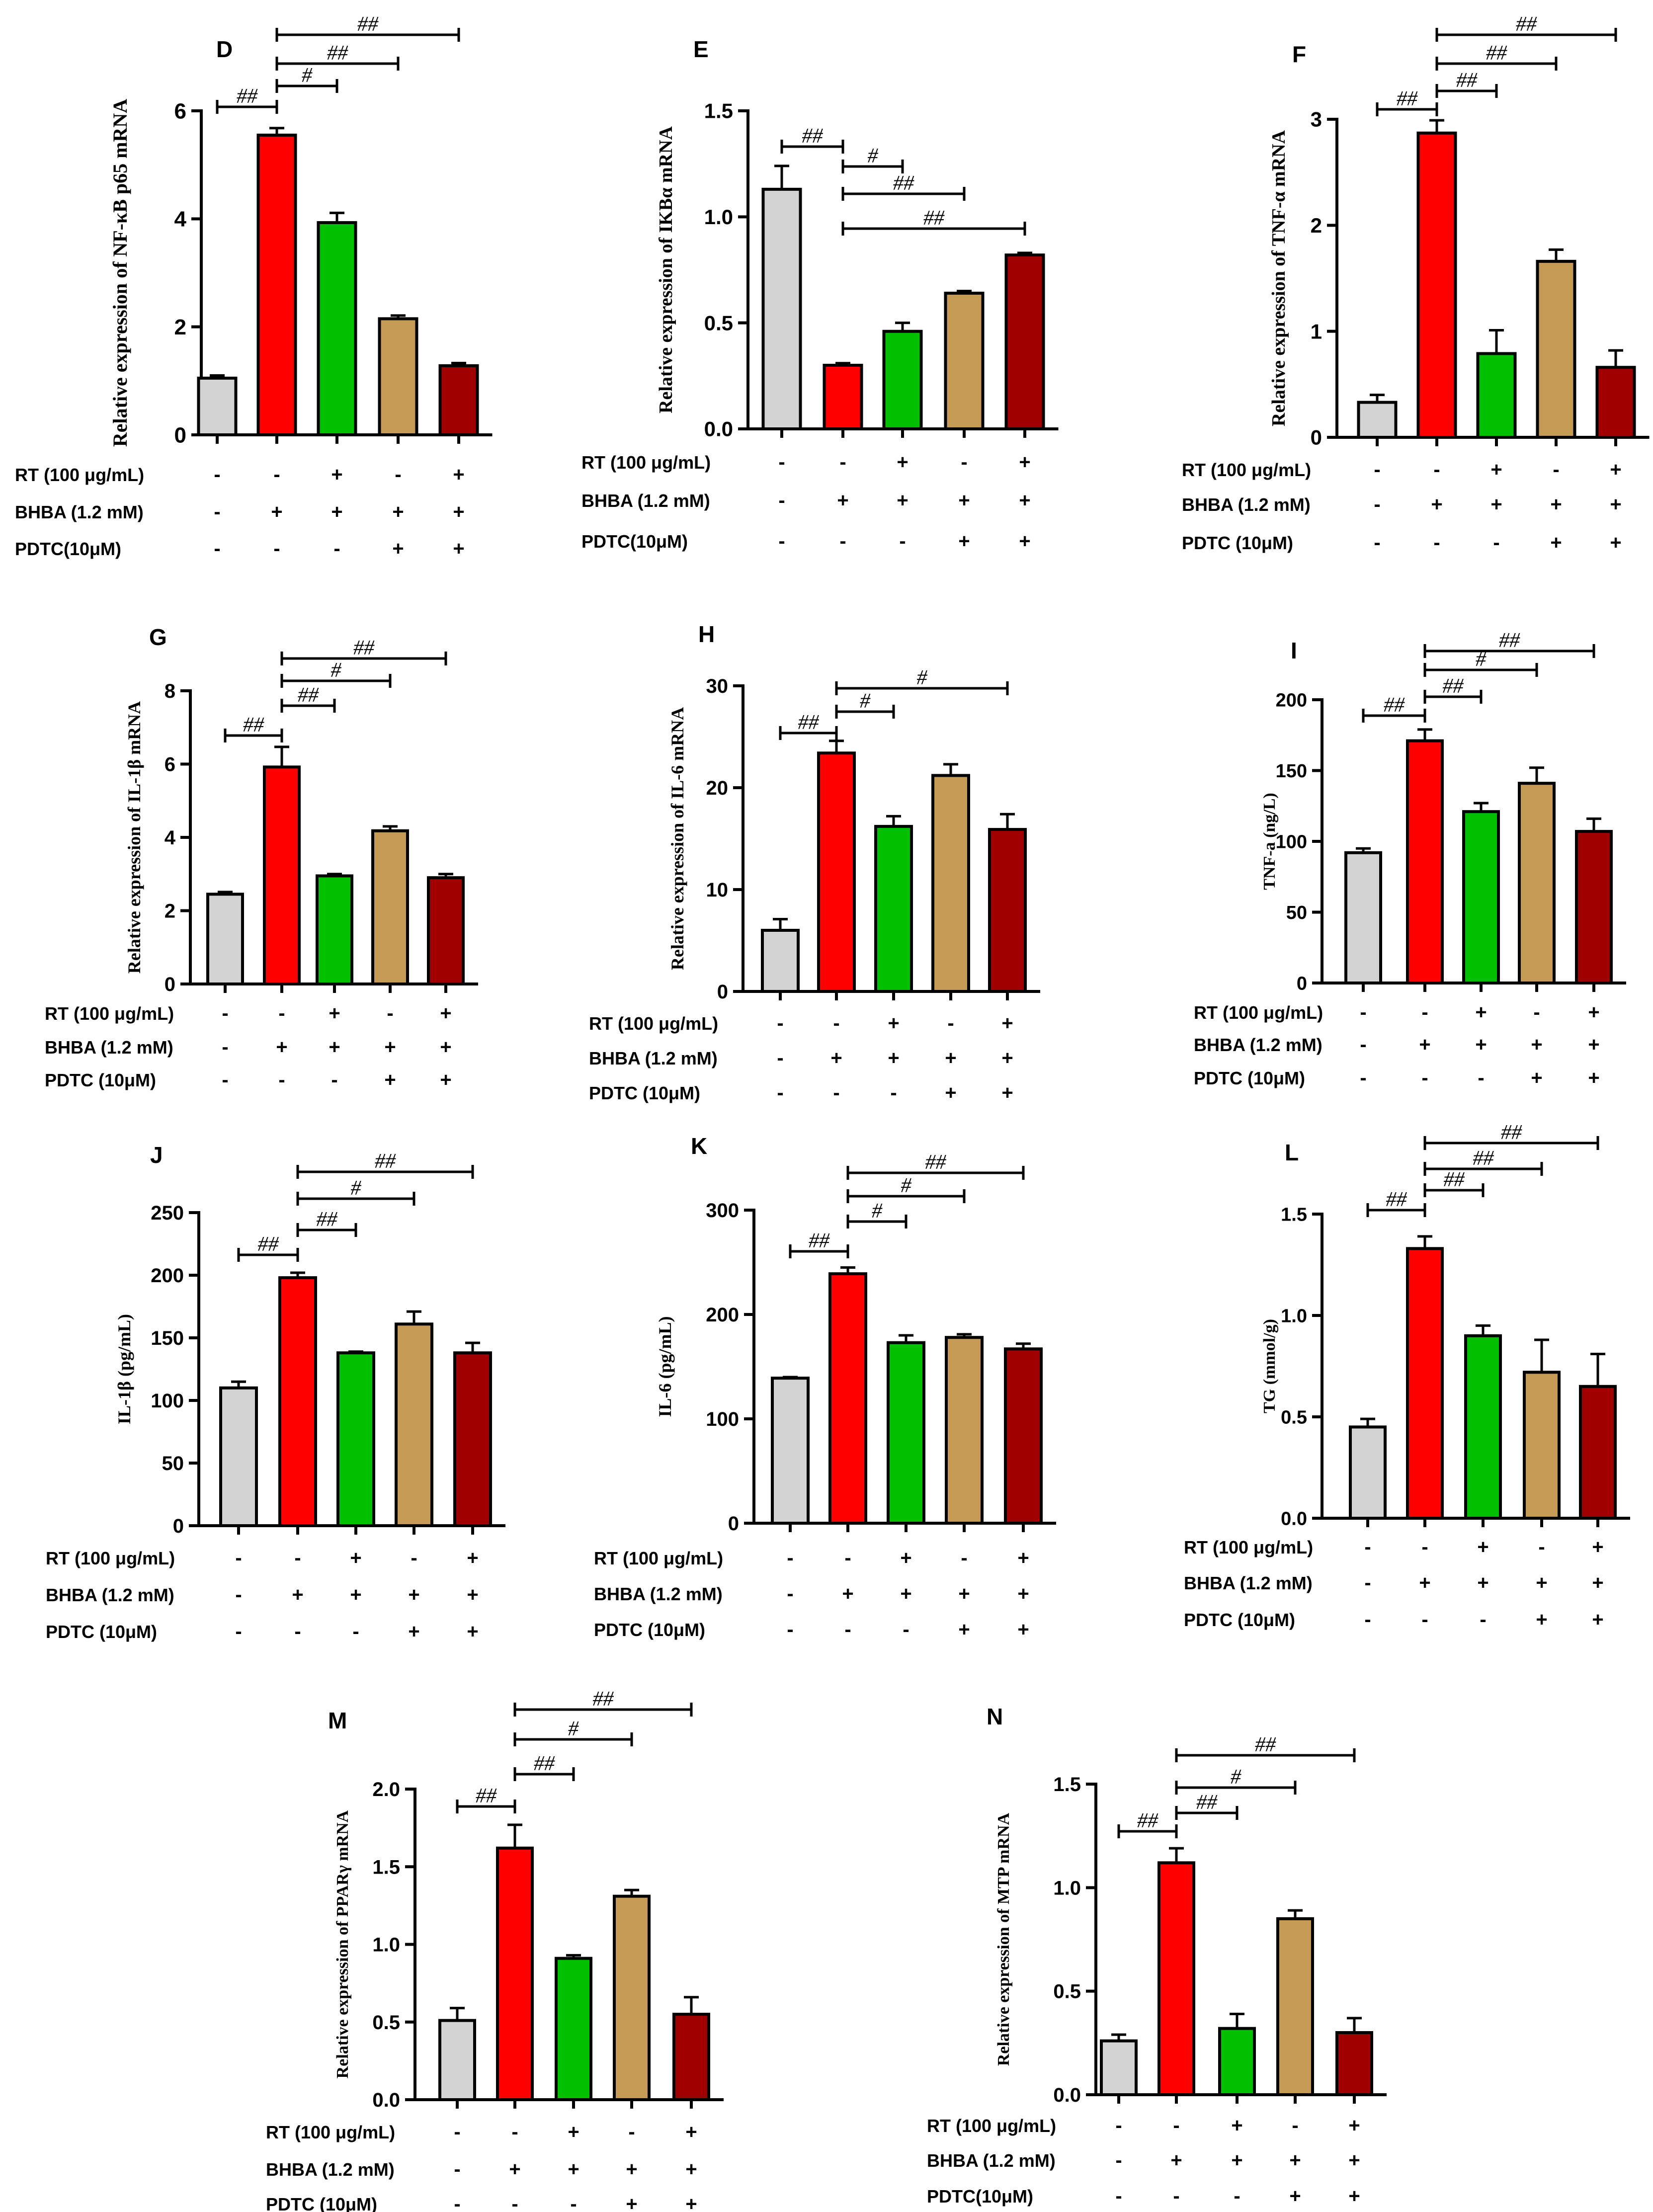 Image resolution: width=1653 pixels, height=2212 pixels. Describe the element at coordinates (722, 992) in the screenshot. I see `y-tick-label: 0` at that location.